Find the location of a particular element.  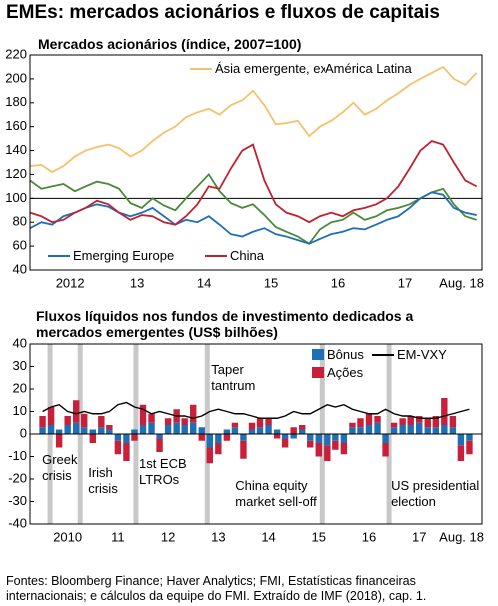

legend-label: China is located at coordinates (247, 255).